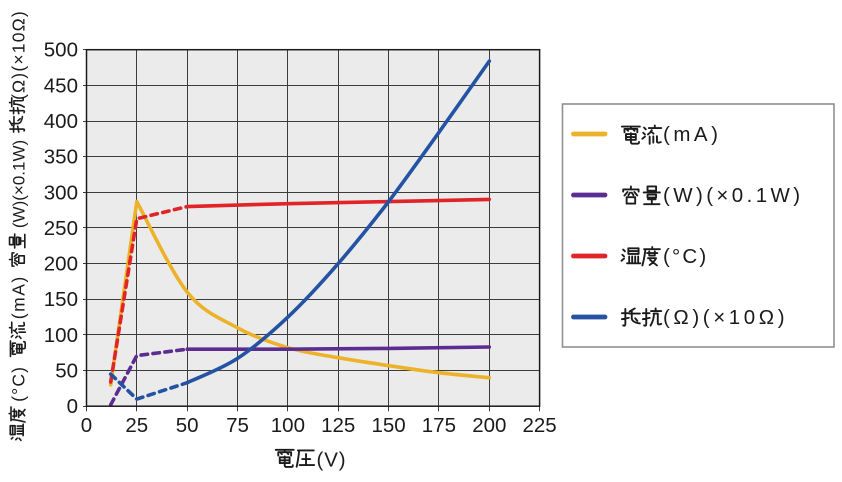 Image resolution: width=842 pixels, height=482 pixels. What do you see at coordinates (136, 425) in the screenshot?
I see `svg-text: 25` at bounding box center [136, 425].